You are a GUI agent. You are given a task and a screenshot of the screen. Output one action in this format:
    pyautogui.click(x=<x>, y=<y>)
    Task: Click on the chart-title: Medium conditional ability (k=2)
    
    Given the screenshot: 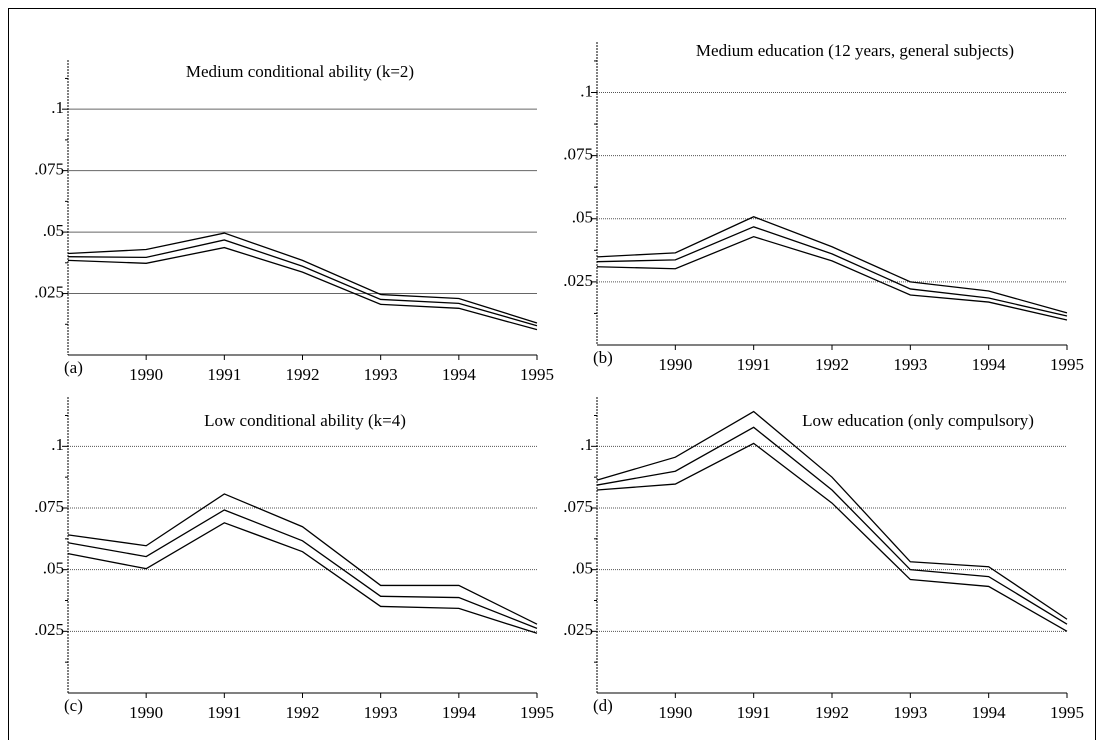 What is the action you would take?
    pyautogui.click(x=300, y=71)
    